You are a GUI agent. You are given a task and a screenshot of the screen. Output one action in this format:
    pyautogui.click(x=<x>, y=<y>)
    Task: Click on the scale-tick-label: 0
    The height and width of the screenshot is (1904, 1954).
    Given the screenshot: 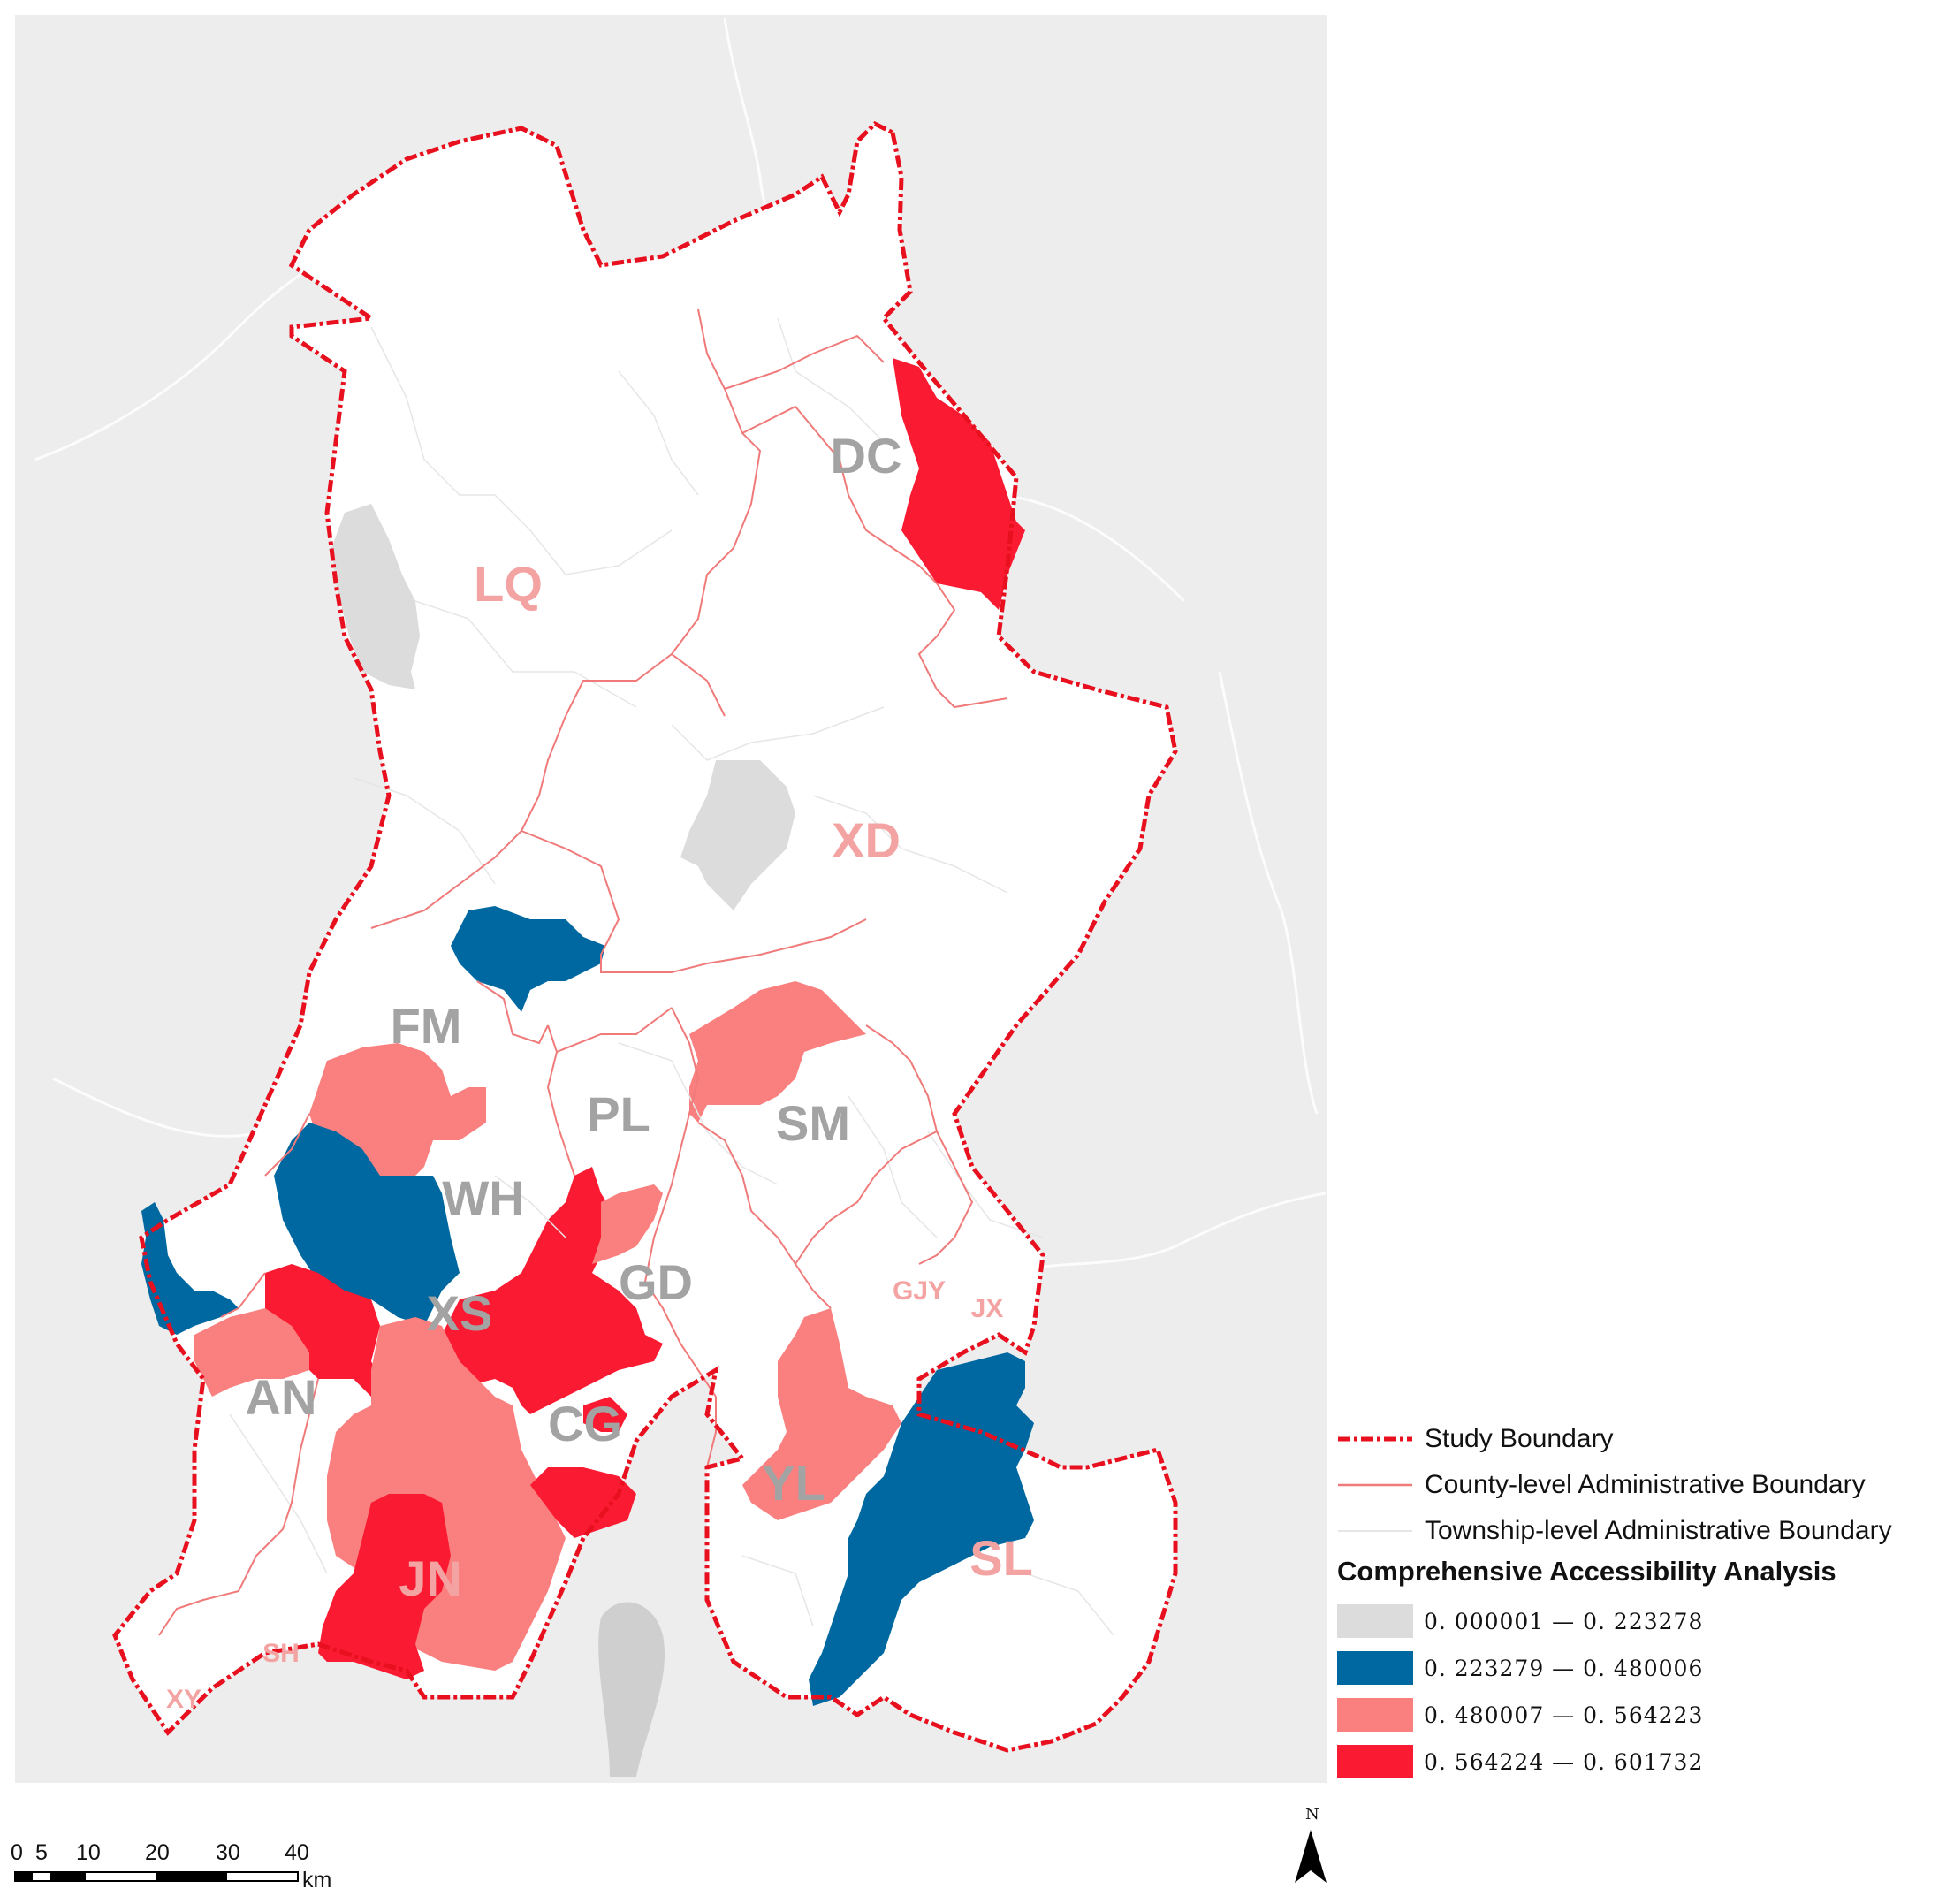 What is the action you would take?
    pyautogui.click(x=17, y=1853)
    